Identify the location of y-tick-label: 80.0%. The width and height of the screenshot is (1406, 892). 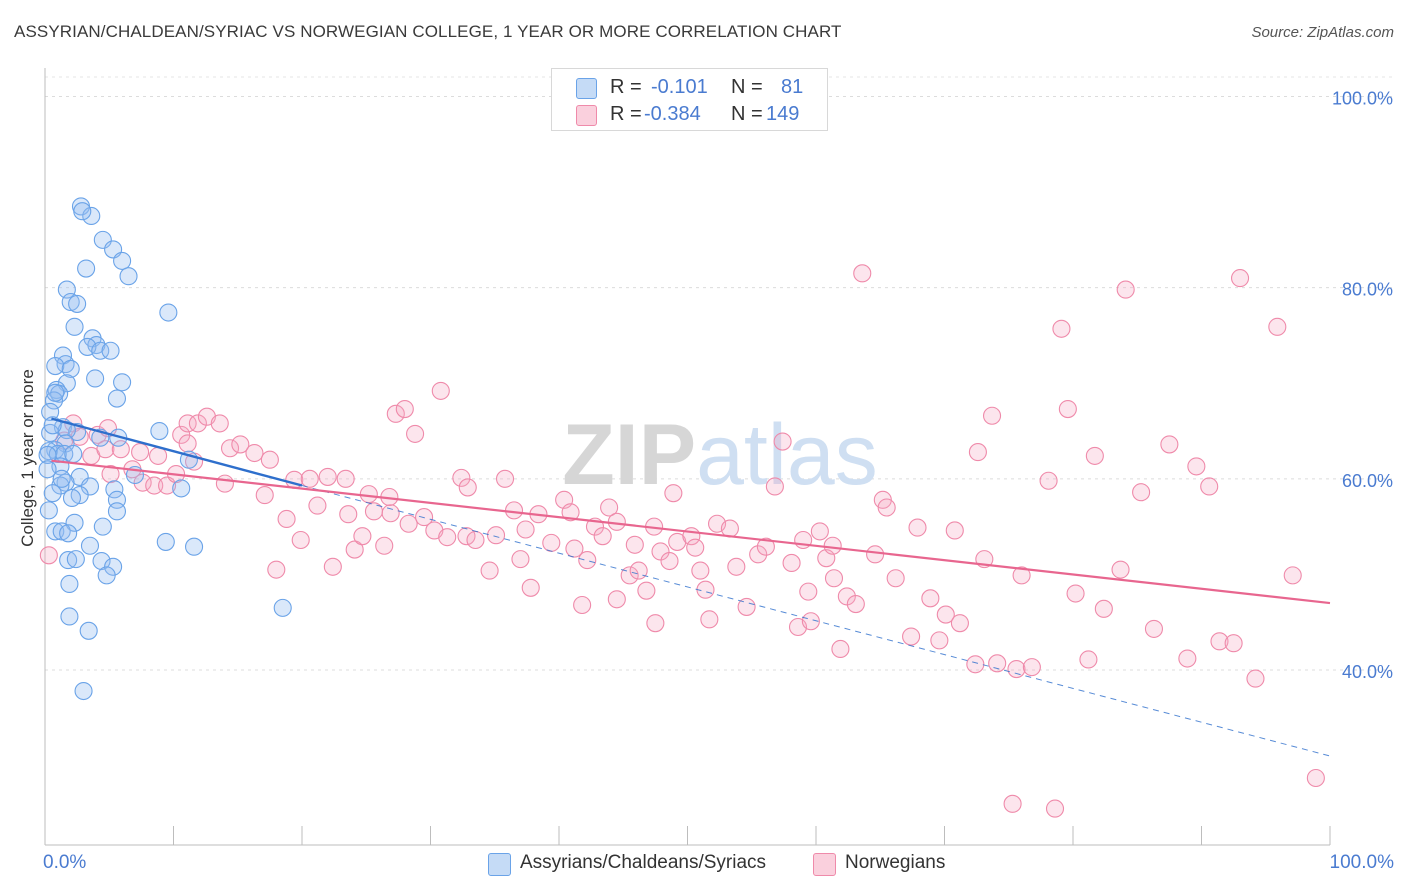
(1367, 290).